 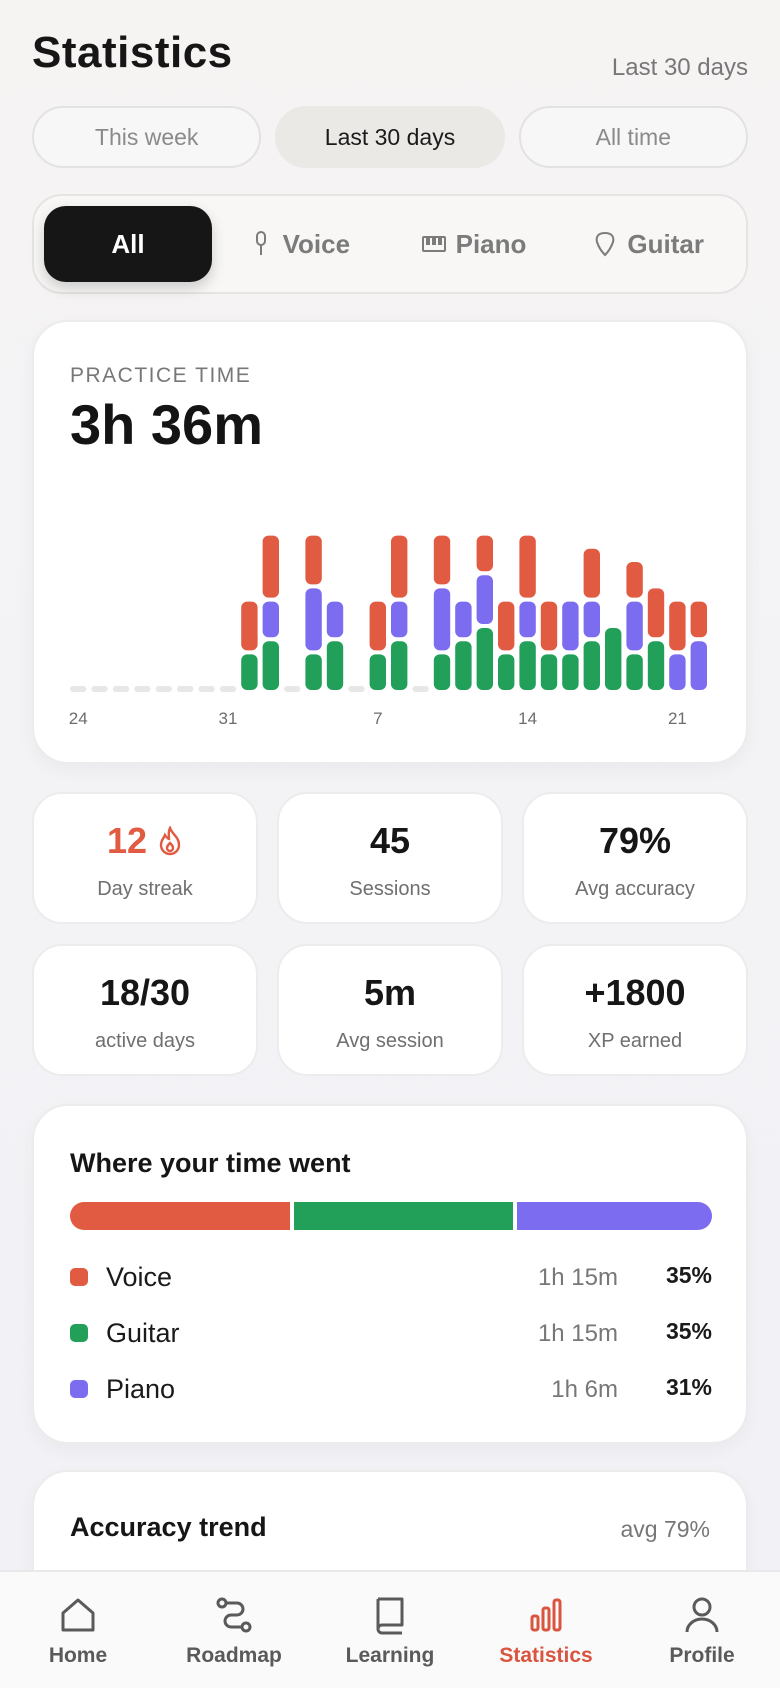 I want to click on bottom-nav: Home Roadmap Learning Statistics Profile, so click(x=390, y=1629).